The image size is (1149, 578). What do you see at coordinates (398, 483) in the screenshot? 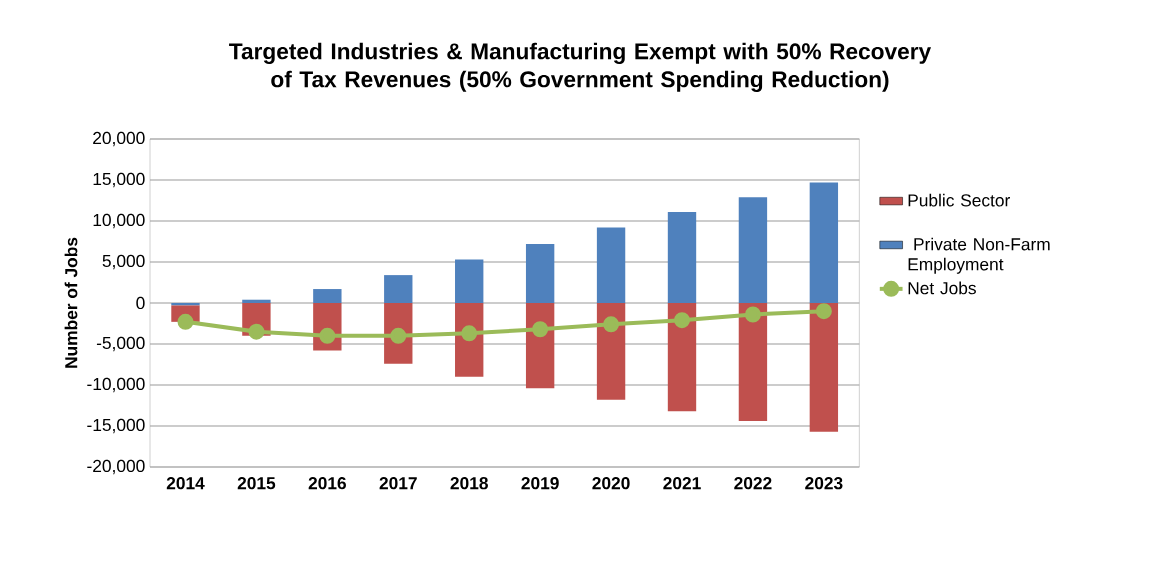
I see `x-tick-label: 2017` at bounding box center [398, 483].